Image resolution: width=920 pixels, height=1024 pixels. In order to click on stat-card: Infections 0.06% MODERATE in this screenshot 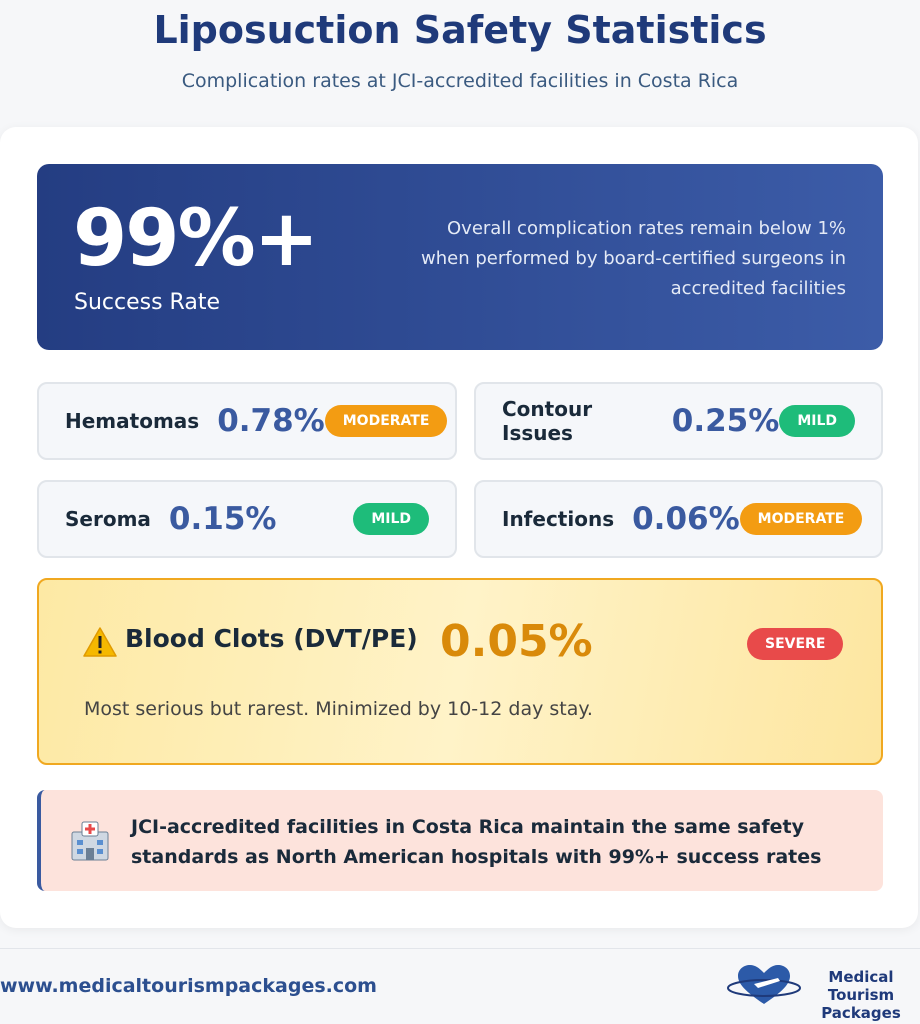, I will do `click(678, 519)`.